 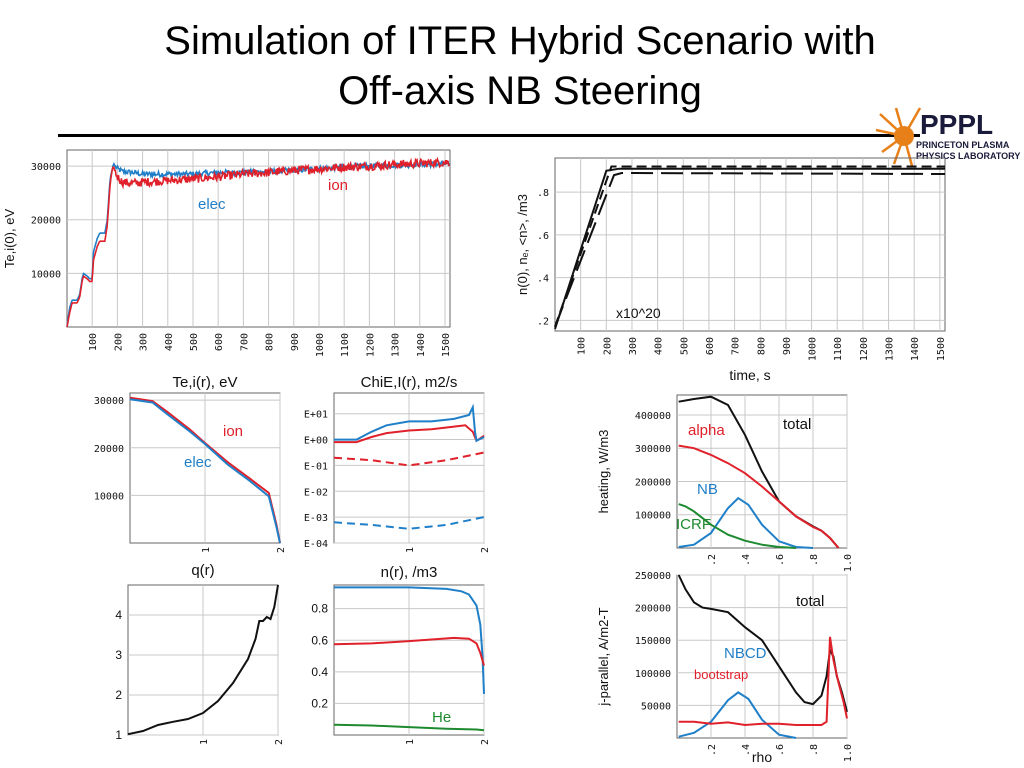 What do you see at coordinates (316, 544) in the screenshot?
I see `y-tick-label: E-04` at bounding box center [316, 544].